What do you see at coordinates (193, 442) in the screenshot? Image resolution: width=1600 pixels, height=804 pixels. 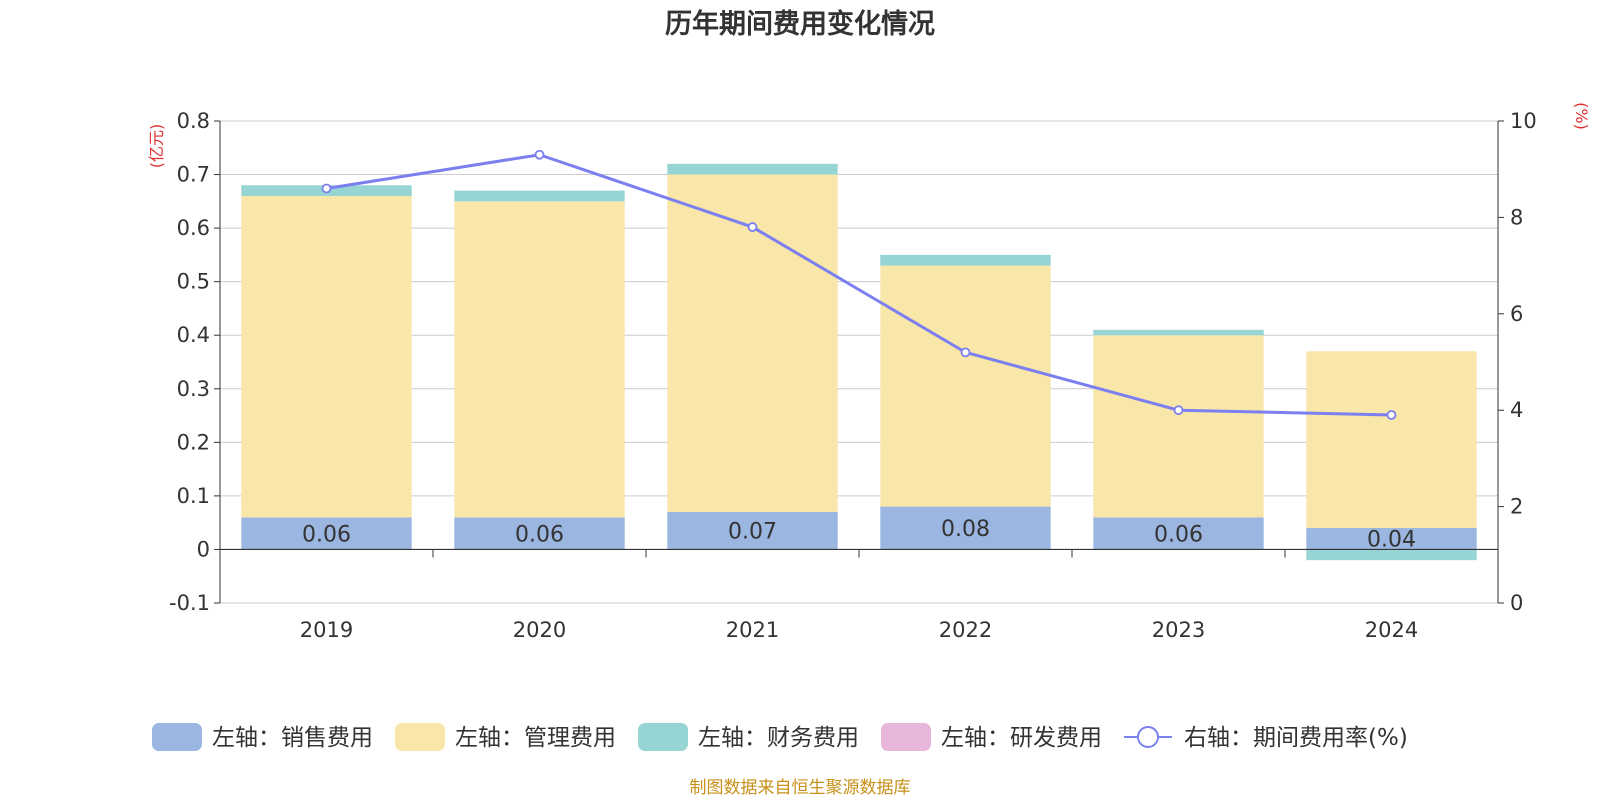 I see `left-tick-label: 0.2` at bounding box center [193, 442].